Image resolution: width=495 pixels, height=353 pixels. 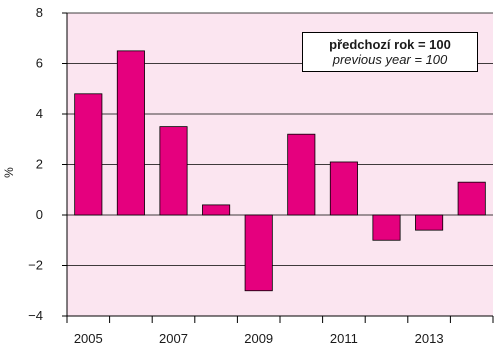 I want to click on bar-2013, so click(x=429, y=222).